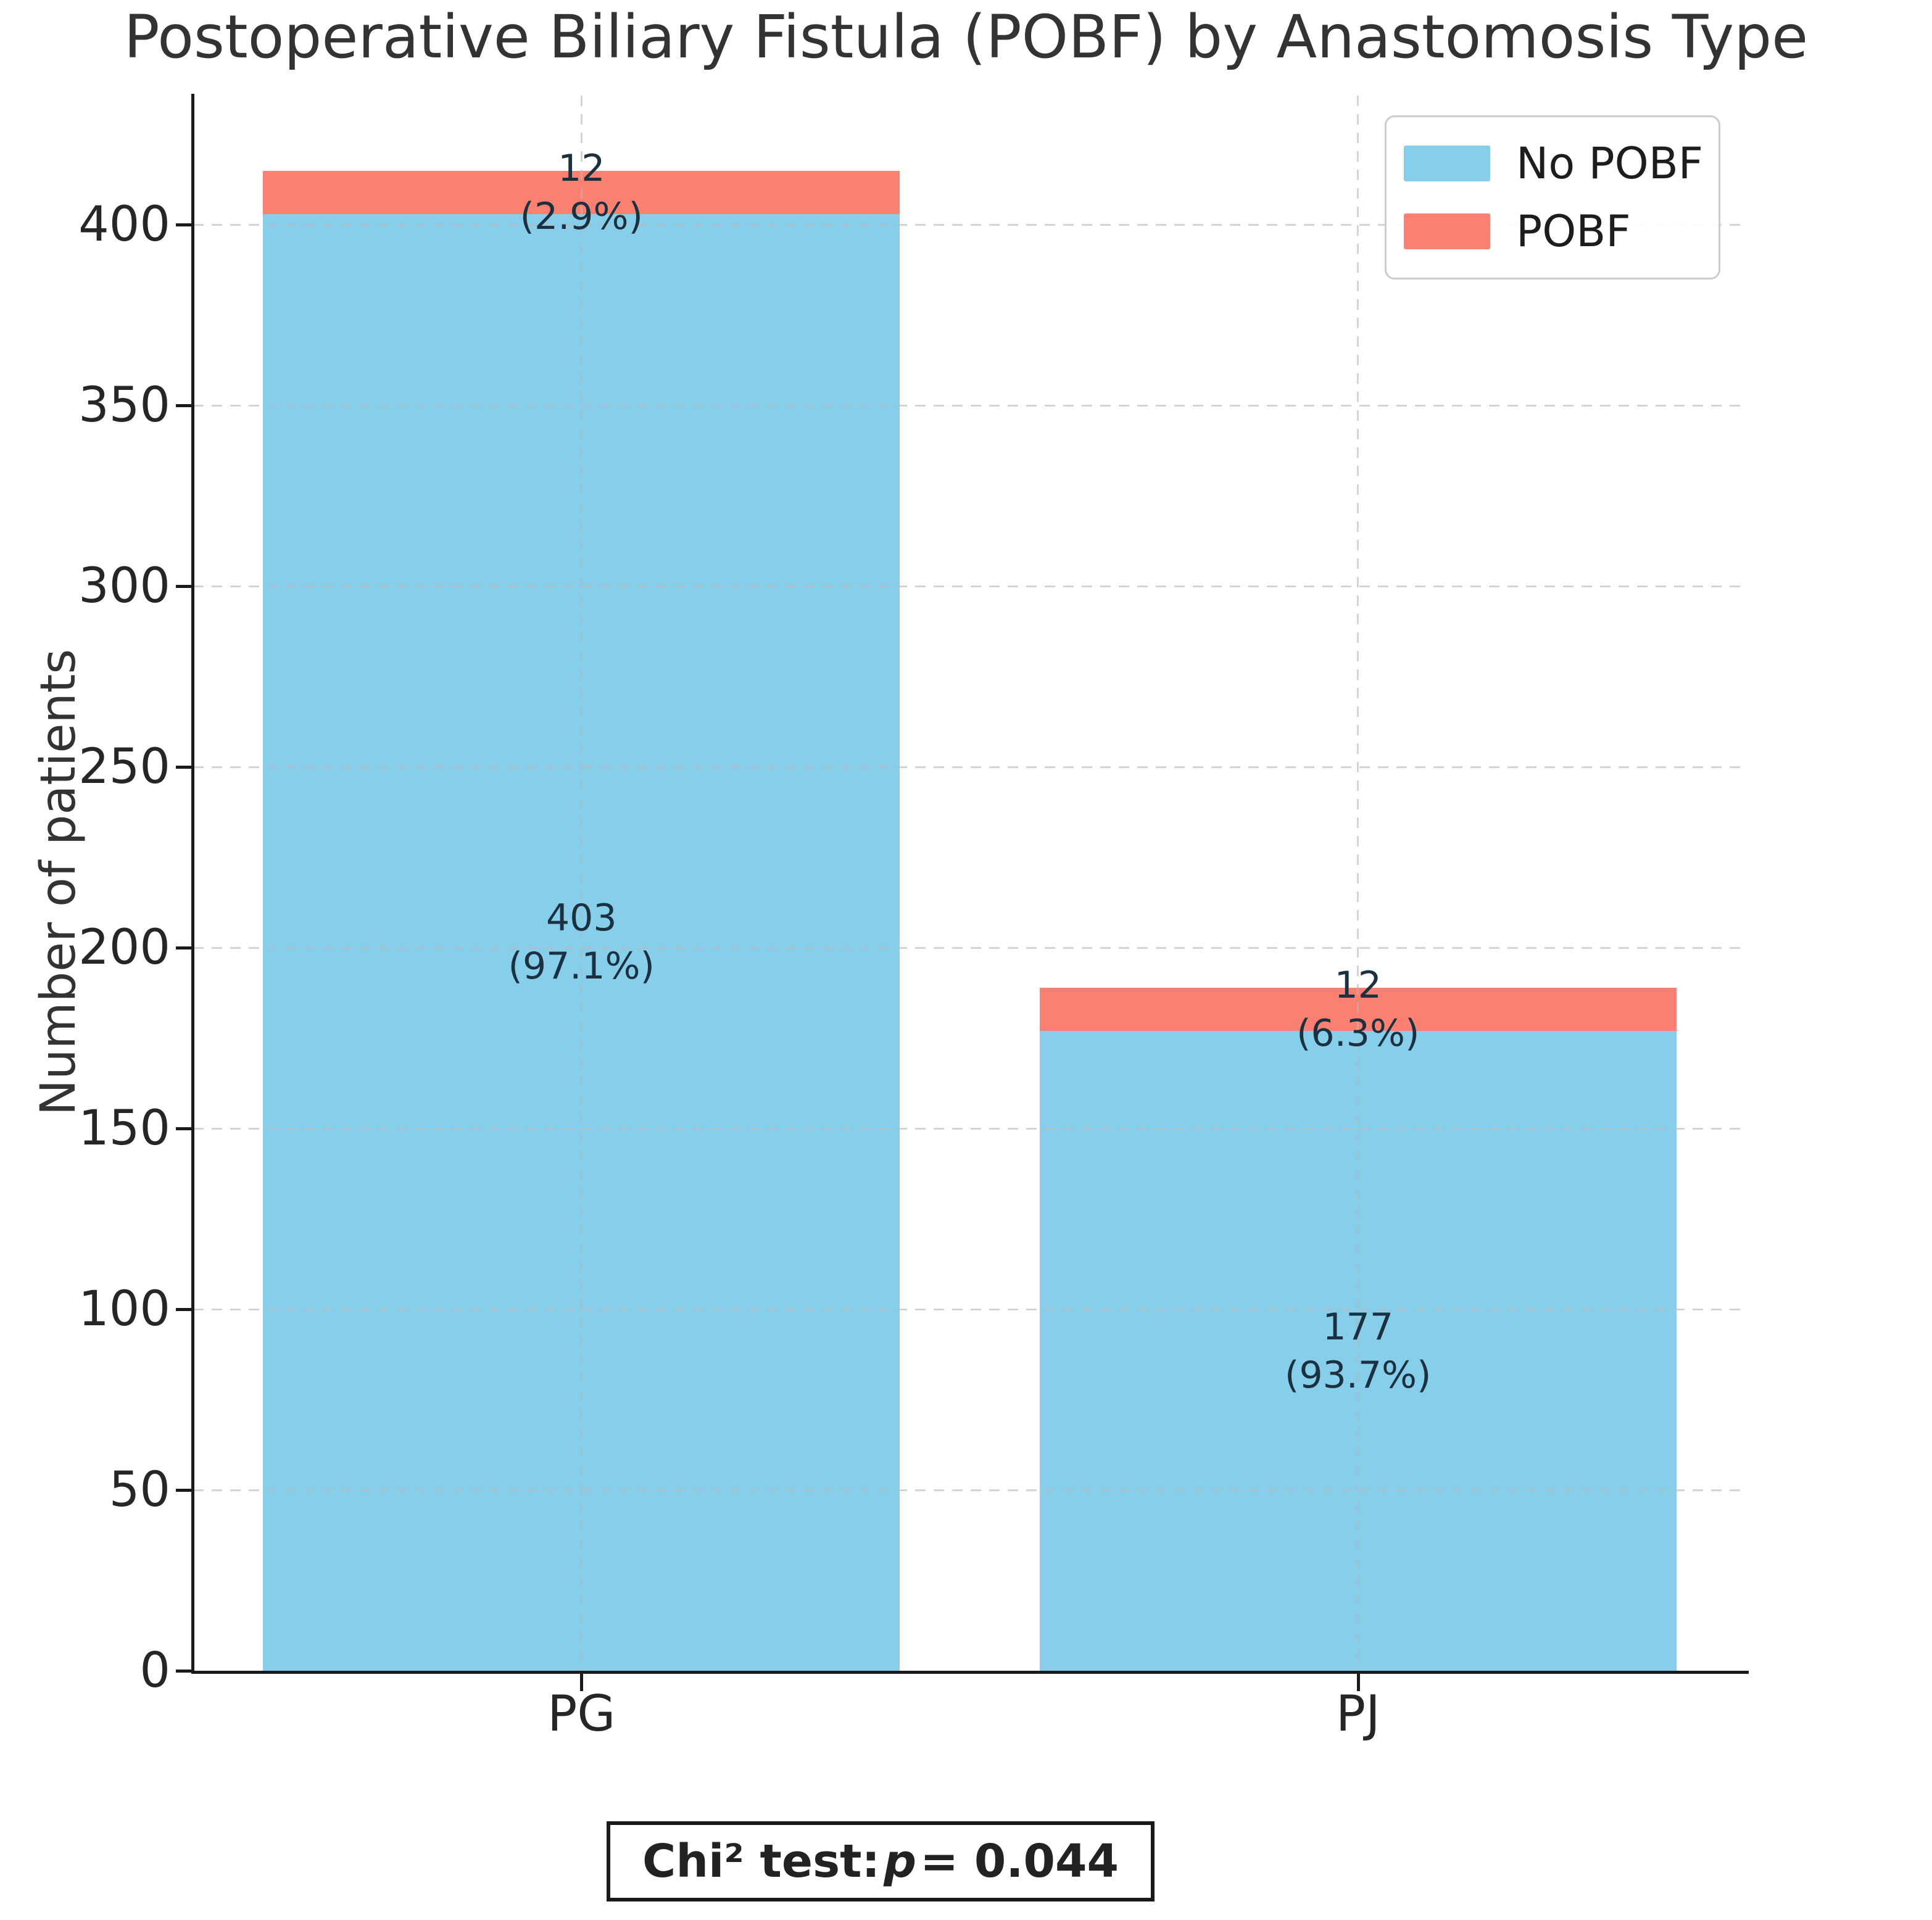 This screenshot has width=1932, height=1920. What do you see at coordinates (901, 1861) in the screenshot?
I see `chi-annotation-p-symbol: p` at bounding box center [901, 1861].